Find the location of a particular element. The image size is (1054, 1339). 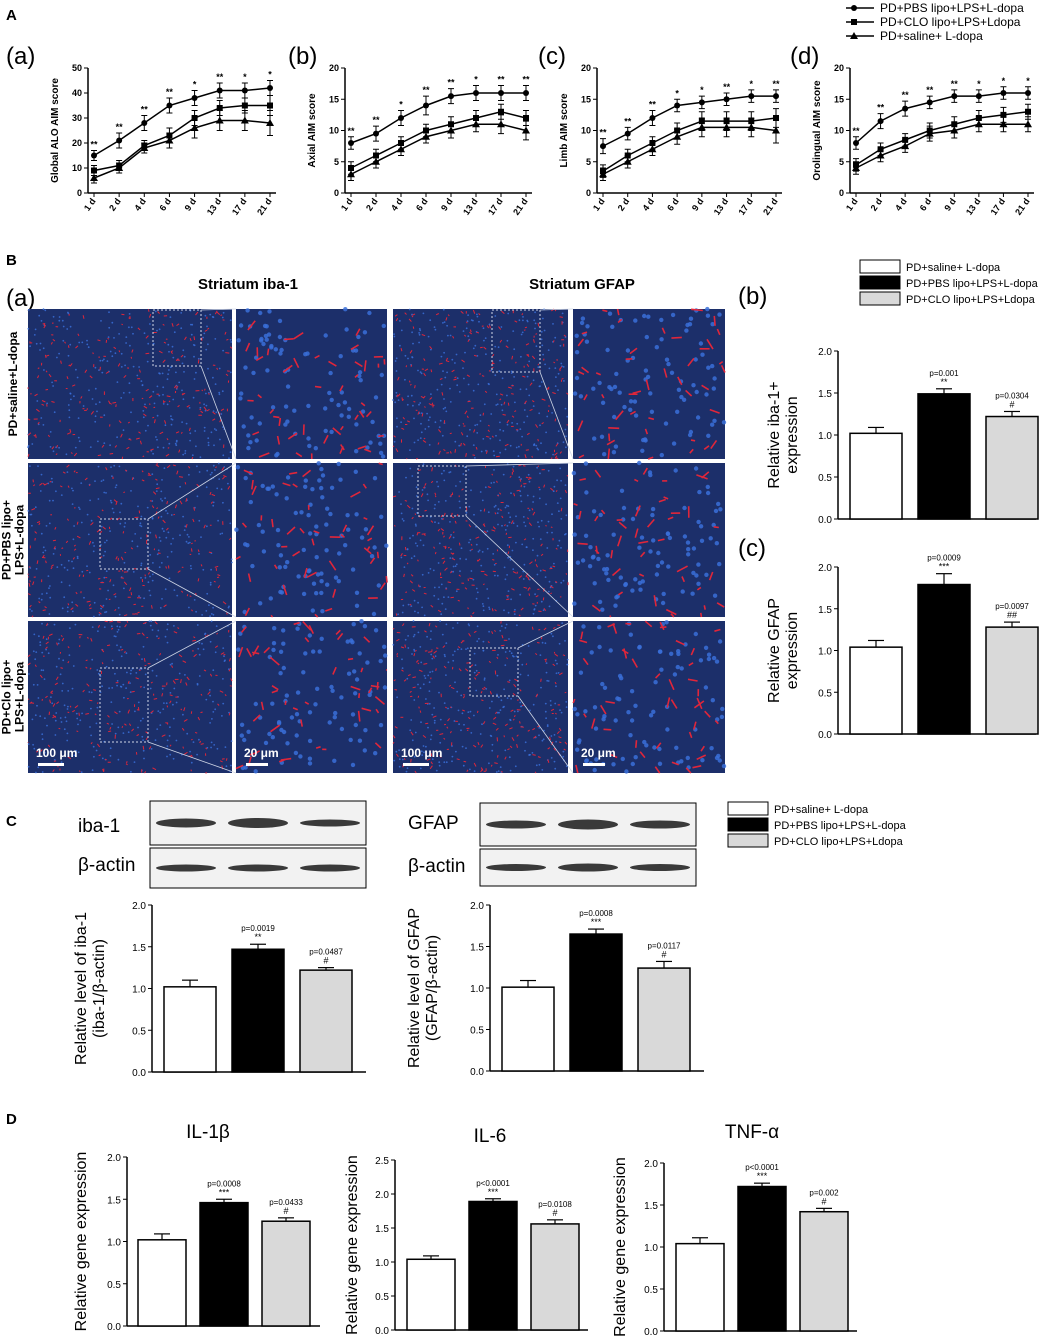

x-tick-label: 17 d is located at coordinates (495, 206).